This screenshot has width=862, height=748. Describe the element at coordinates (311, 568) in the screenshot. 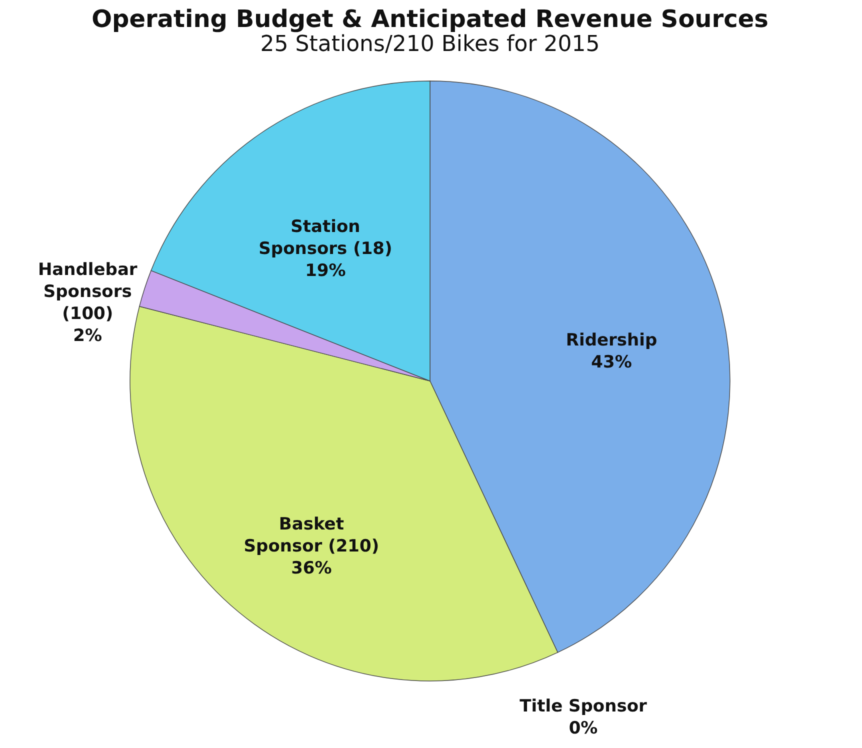

I see `data-label: 36%` at that location.